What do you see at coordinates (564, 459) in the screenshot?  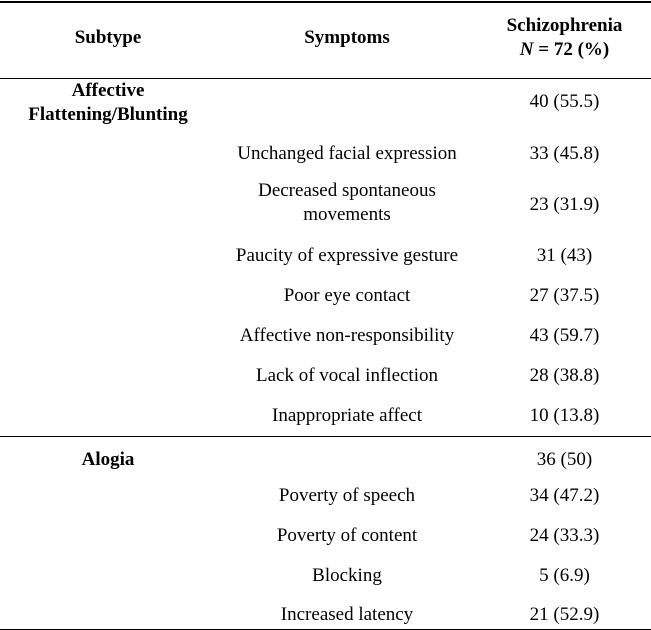 I see `alogia-total: 36 (50)` at bounding box center [564, 459].